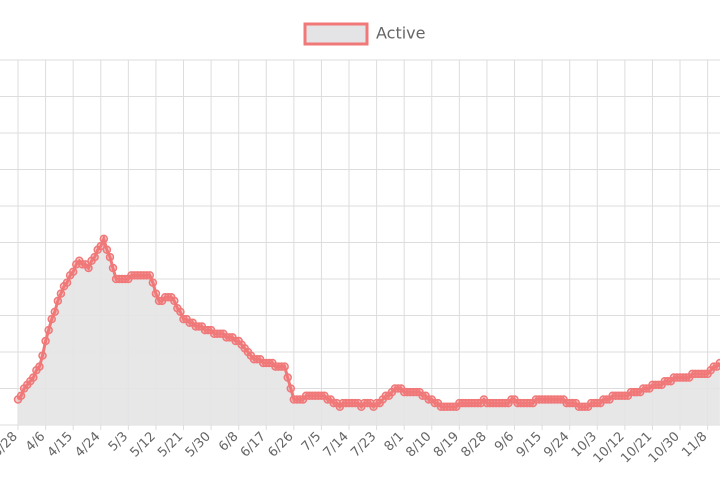  I want to click on x-tick-label: 8/10, so click(418, 444).